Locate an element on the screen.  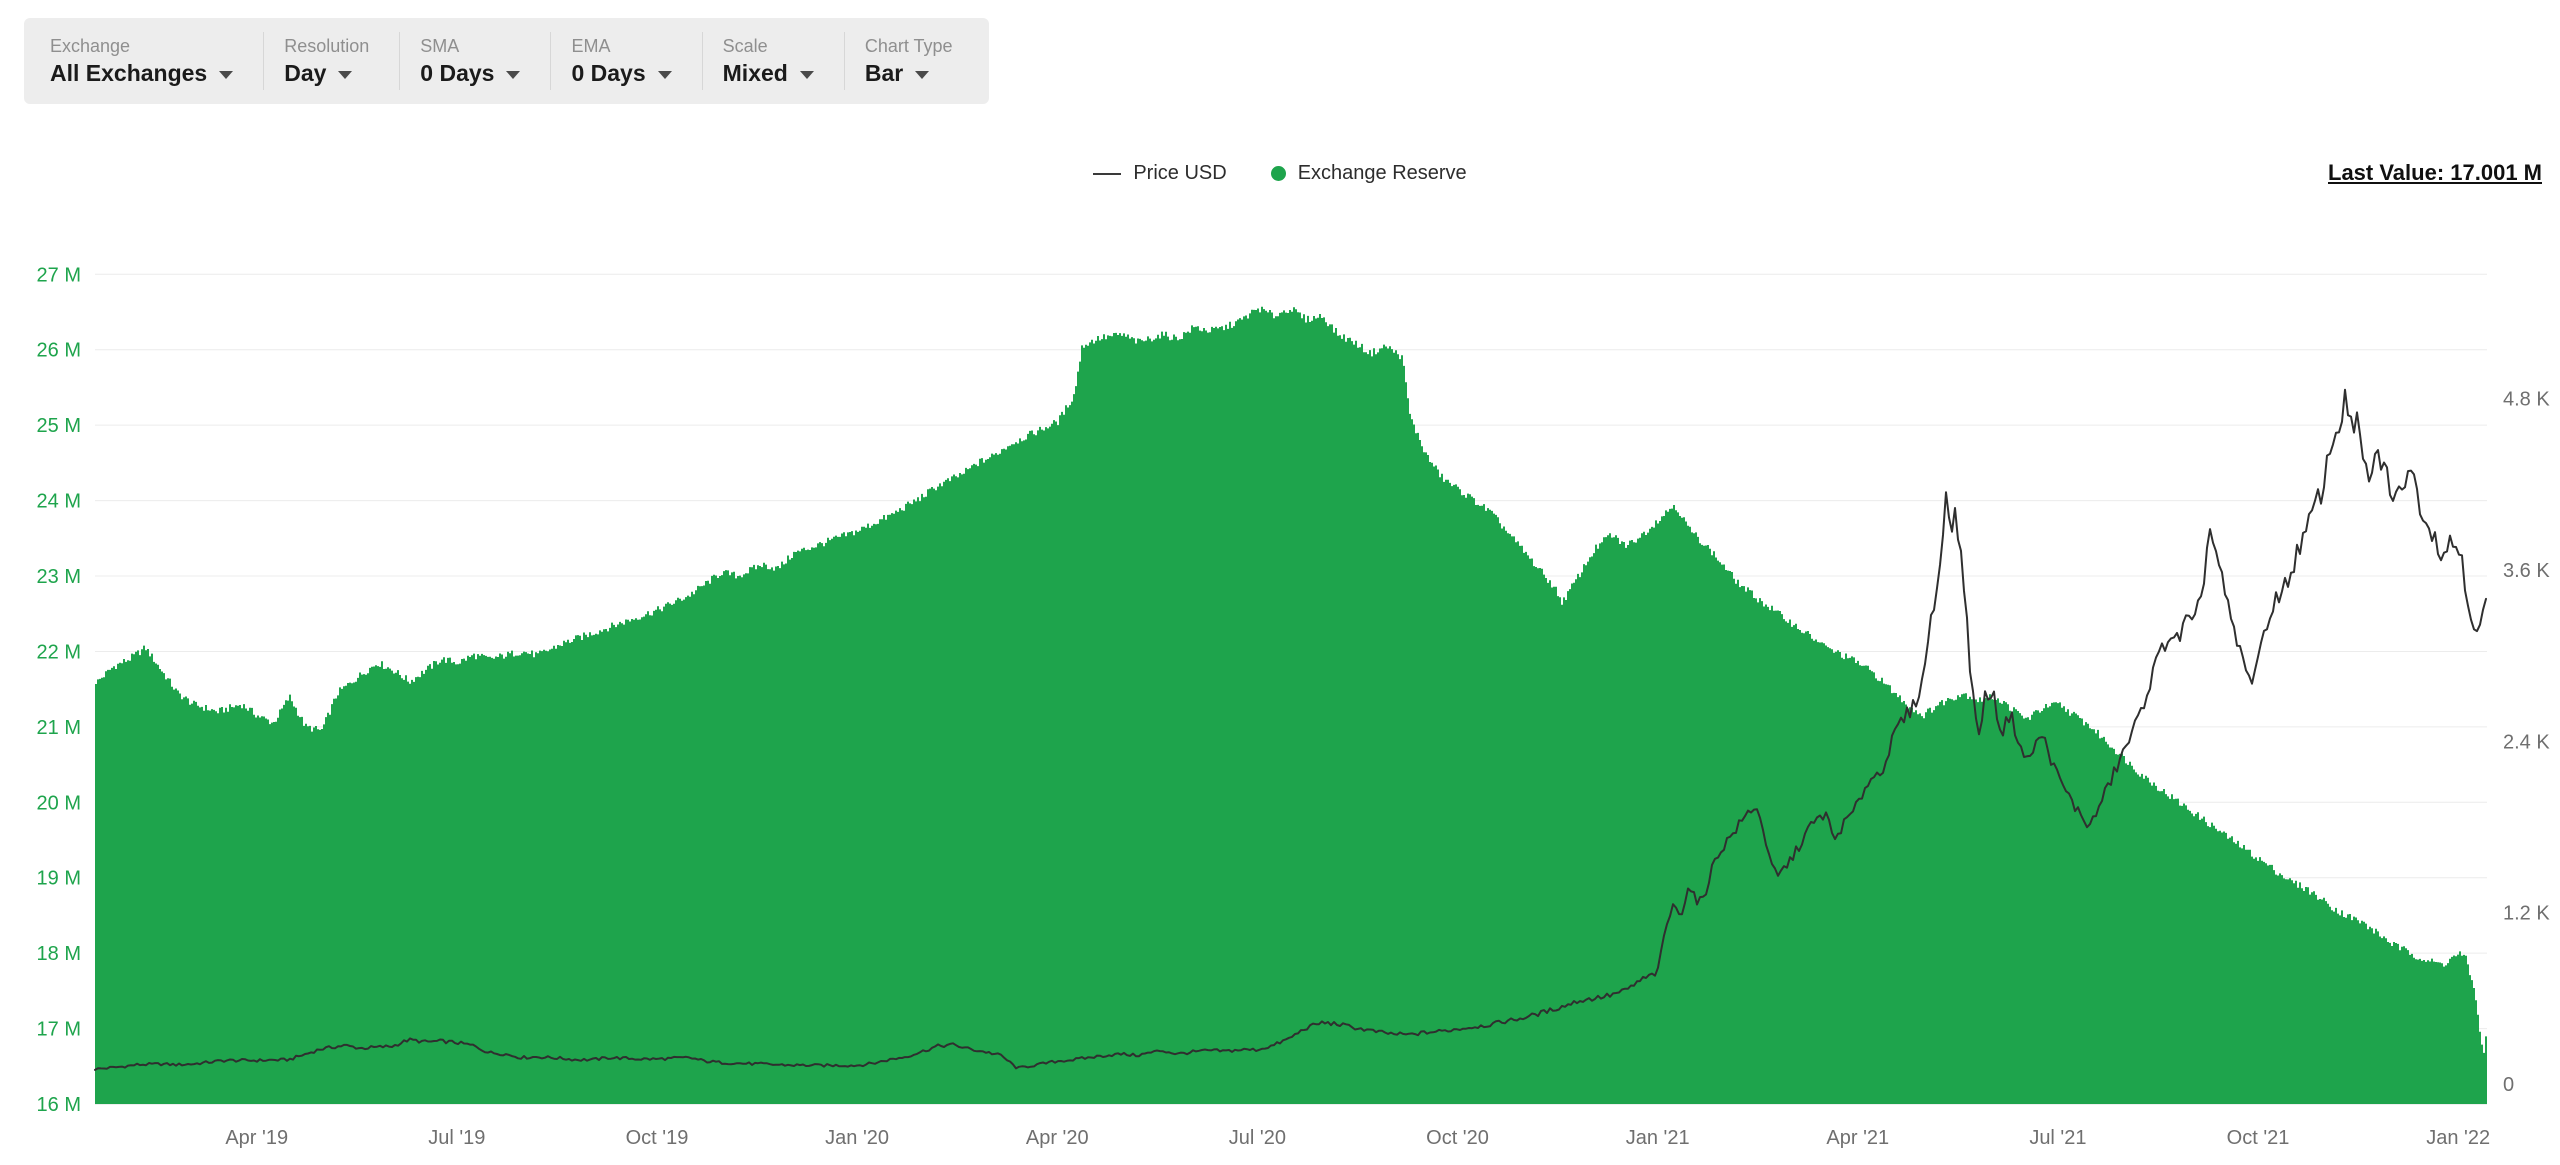
sma-dropdown: SMA 0 Days is located at coordinates (475, 61).